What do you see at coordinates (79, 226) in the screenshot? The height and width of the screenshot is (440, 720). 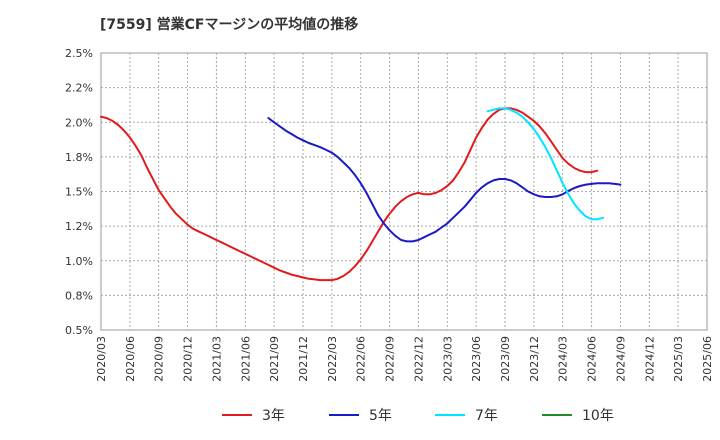 I see `y-tick-label: 1.2%` at bounding box center [79, 226].